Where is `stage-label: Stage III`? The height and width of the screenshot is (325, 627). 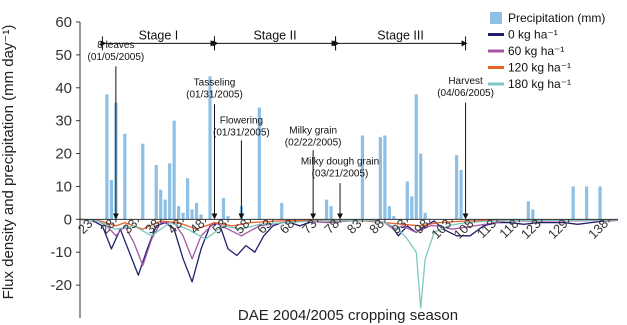
stage-label: Stage III is located at coordinates (400, 35).